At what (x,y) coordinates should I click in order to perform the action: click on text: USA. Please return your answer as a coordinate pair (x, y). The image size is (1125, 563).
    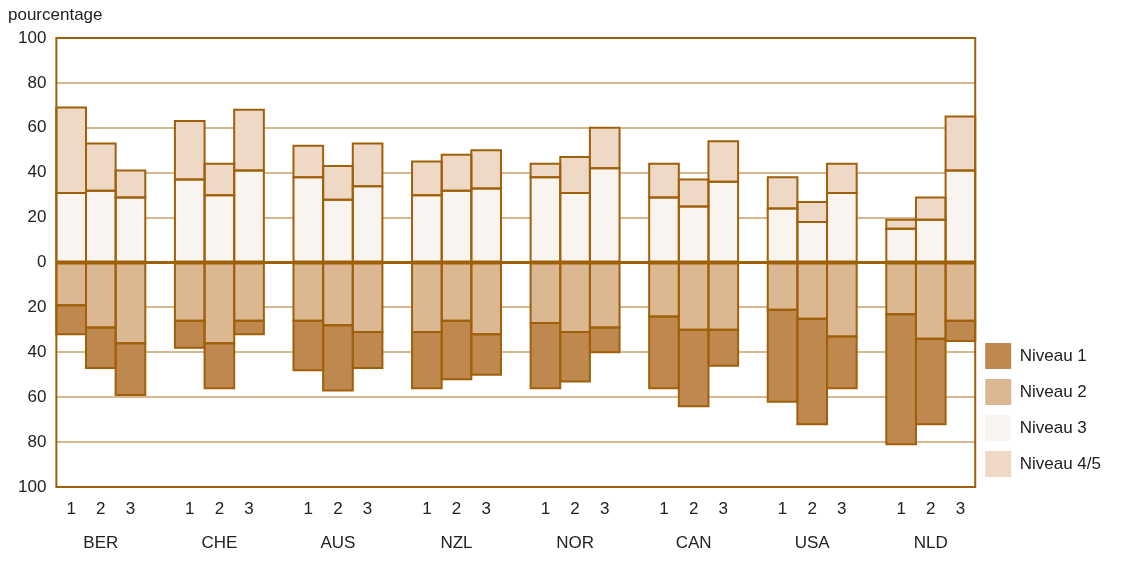
    Looking at the image, I should click on (812, 542).